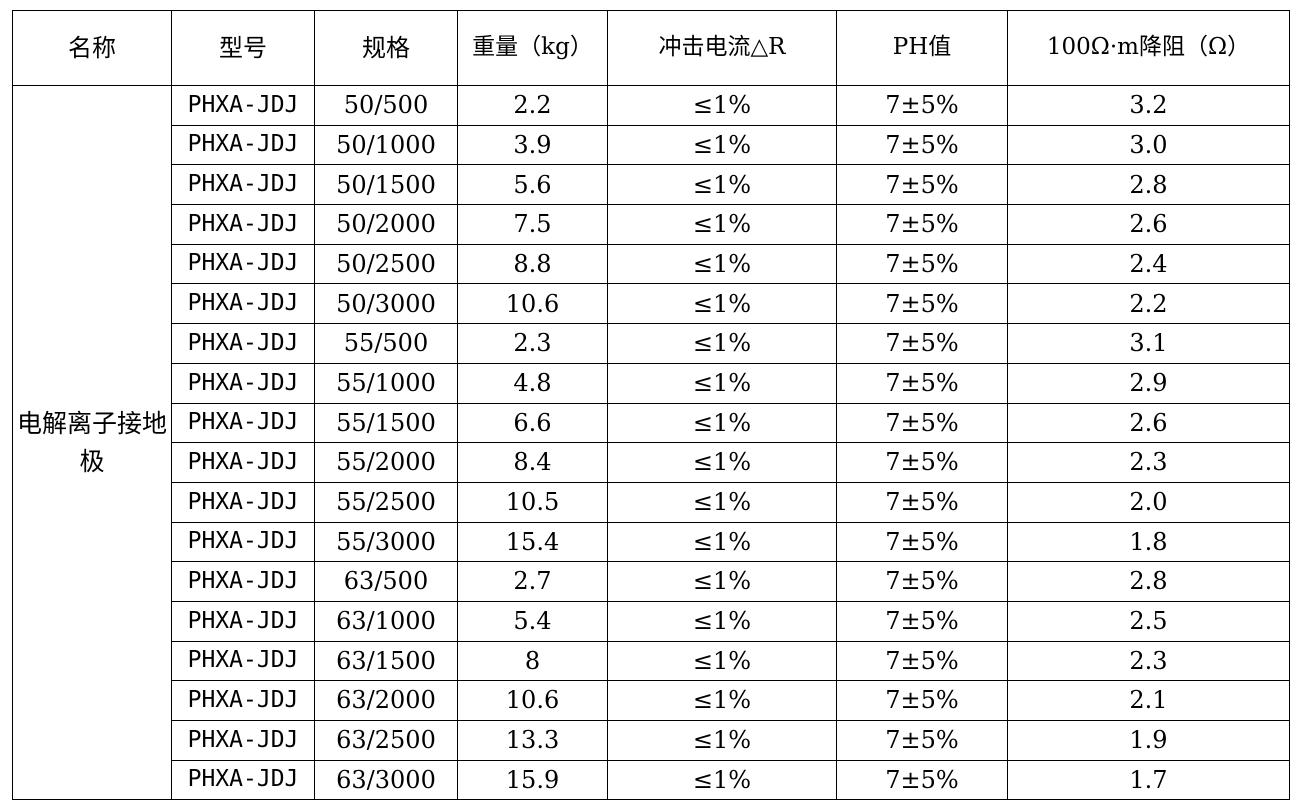 The height and width of the screenshot is (806, 1303). I want to click on cell-resistance-reduction: 2.1, so click(1148, 700).